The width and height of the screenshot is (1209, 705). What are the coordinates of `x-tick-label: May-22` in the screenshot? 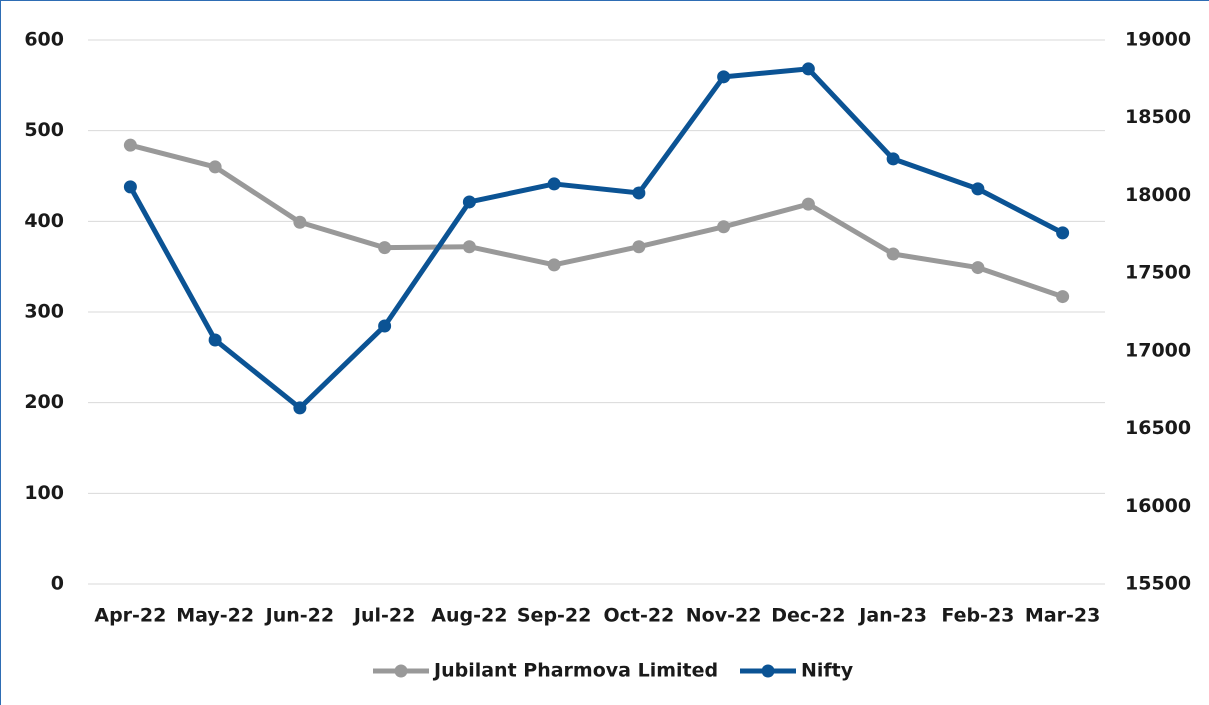 It's located at (215, 616).